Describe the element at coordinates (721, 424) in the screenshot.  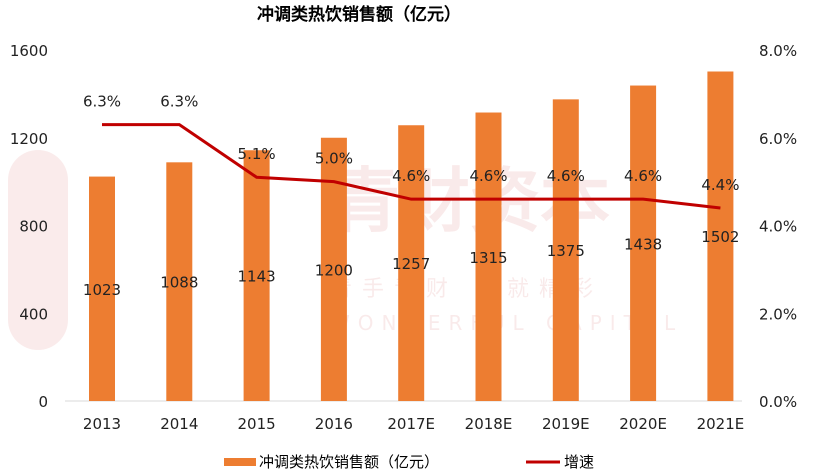
I see `x-tick-2021E: 2021E` at that location.